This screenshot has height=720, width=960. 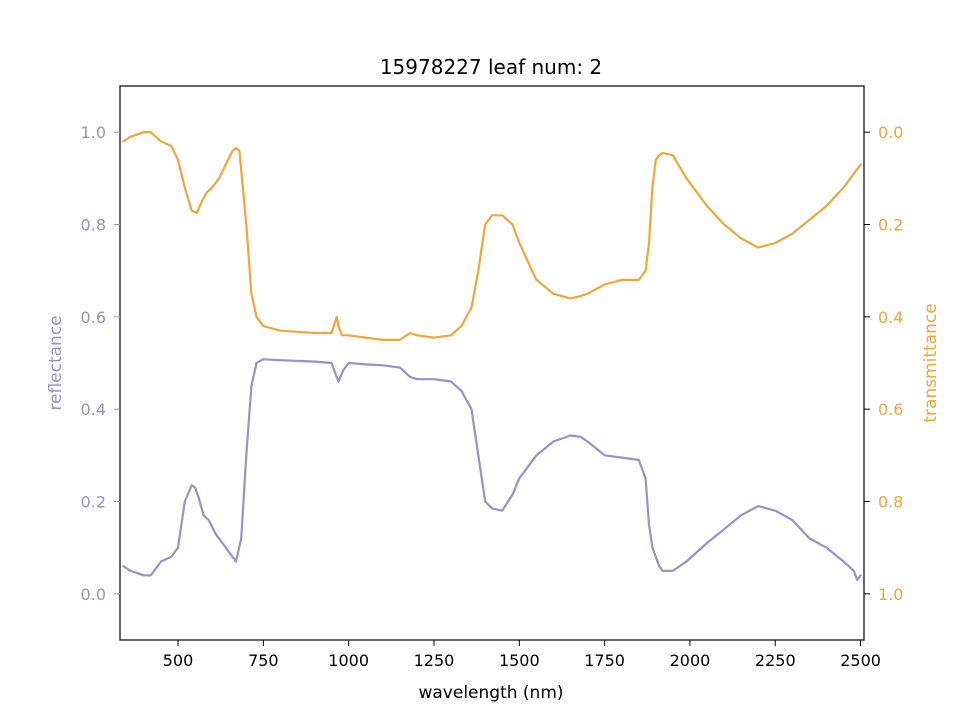 What do you see at coordinates (890, 502) in the screenshot?
I see `y-right-tick-label: 0.8` at bounding box center [890, 502].